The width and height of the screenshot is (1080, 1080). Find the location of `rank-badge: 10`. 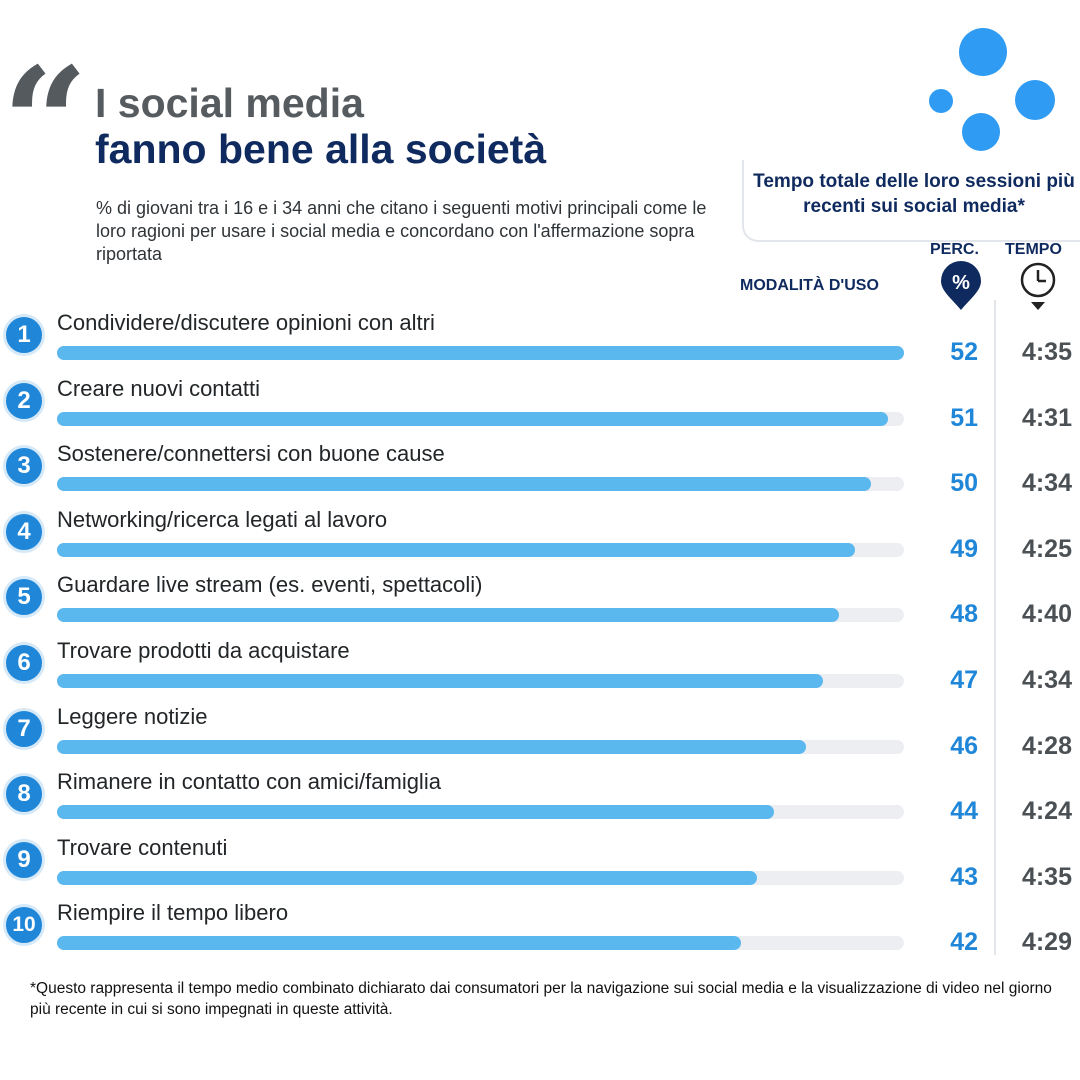

rank-badge: 10 is located at coordinates (24, 925).